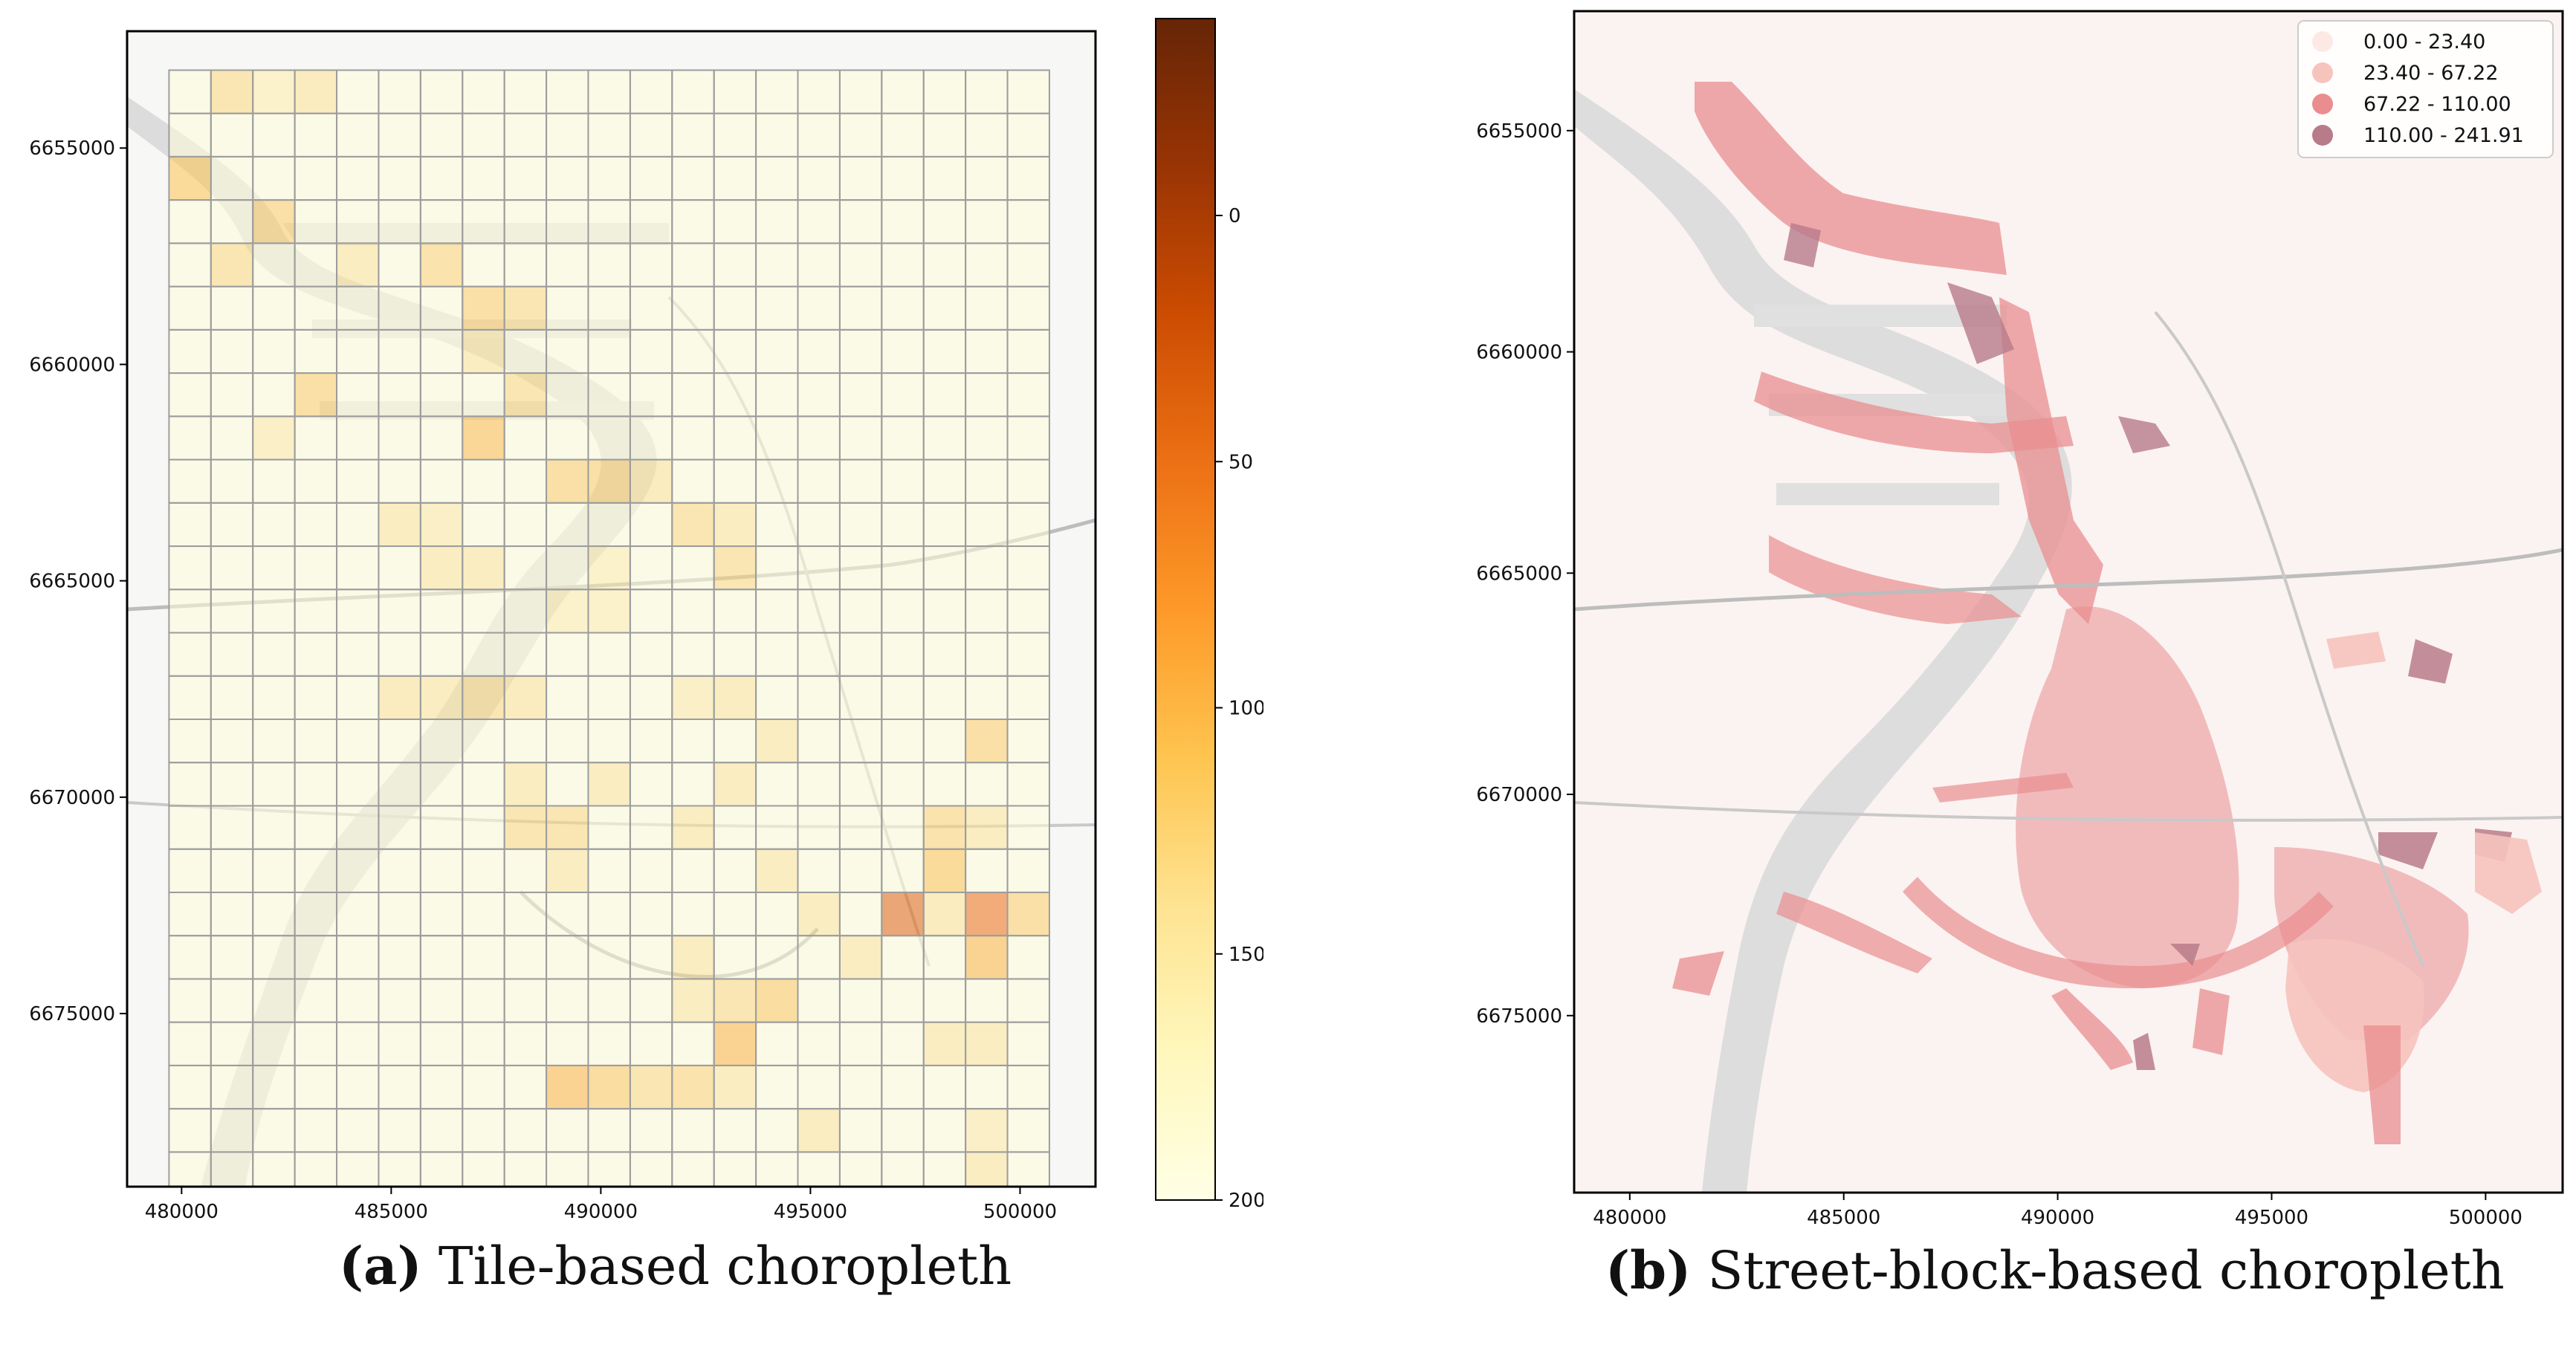 The width and height of the screenshot is (2576, 1365). Describe the element at coordinates (1648, 1270) in the screenshot. I see `caption-b-tag: (b)` at that location.